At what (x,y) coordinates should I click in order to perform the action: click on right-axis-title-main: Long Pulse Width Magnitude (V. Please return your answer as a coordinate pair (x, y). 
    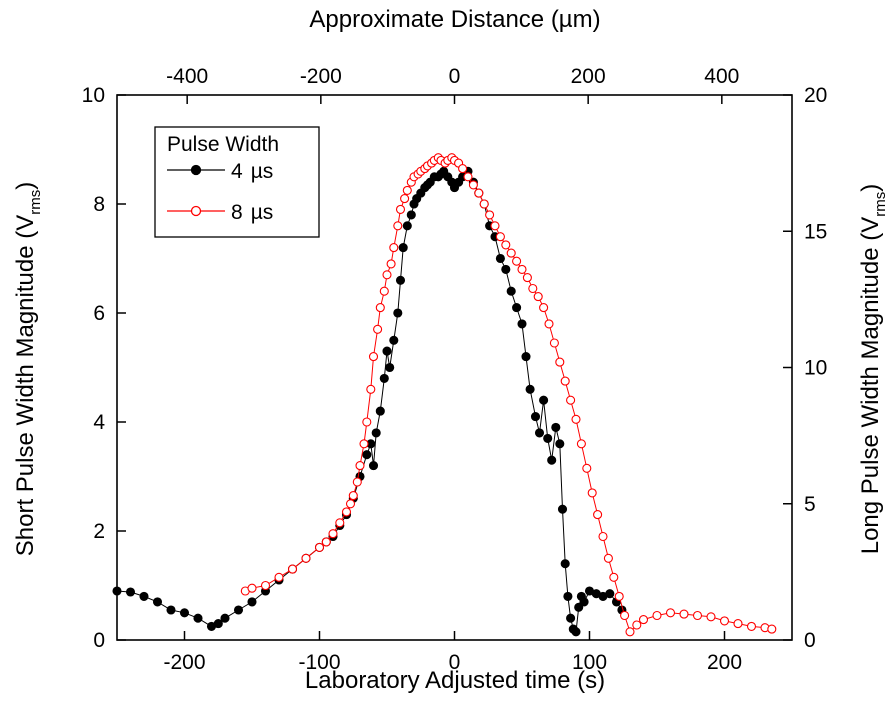
    Looking at the image, I should click on (870, 386).